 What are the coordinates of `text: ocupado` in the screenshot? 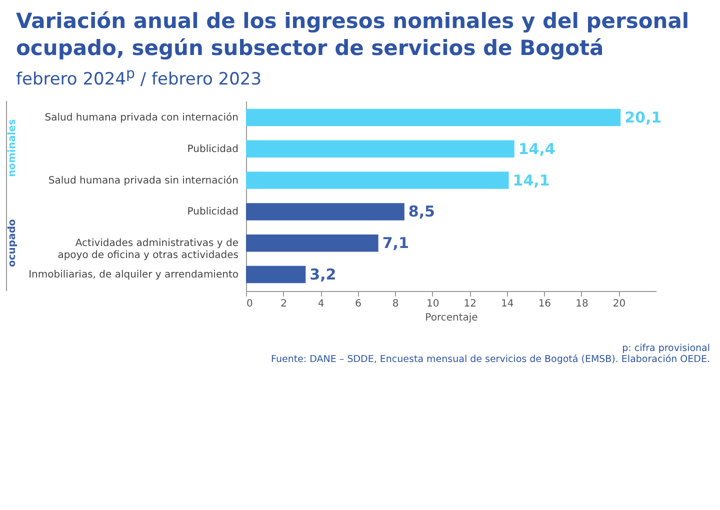 It's located at (17, 243).